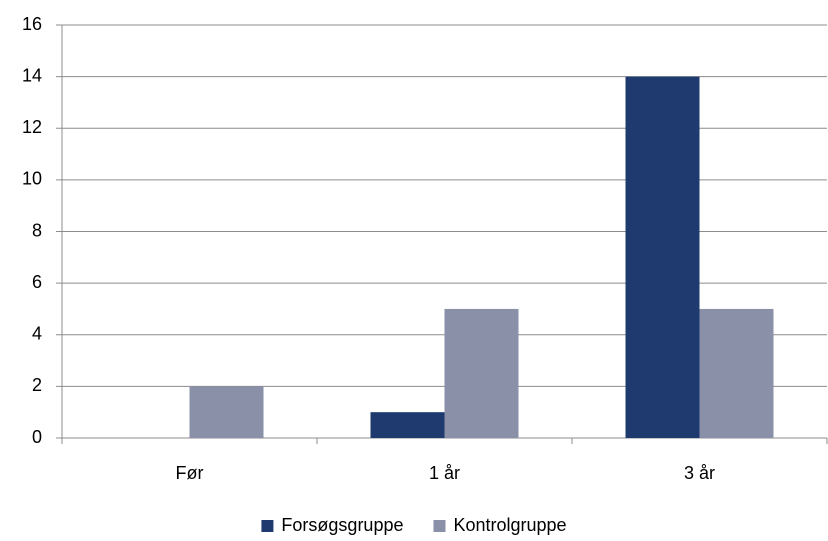 The image size is (828, 541). I want to click on x-tick-label: Før, so click(190, 473).